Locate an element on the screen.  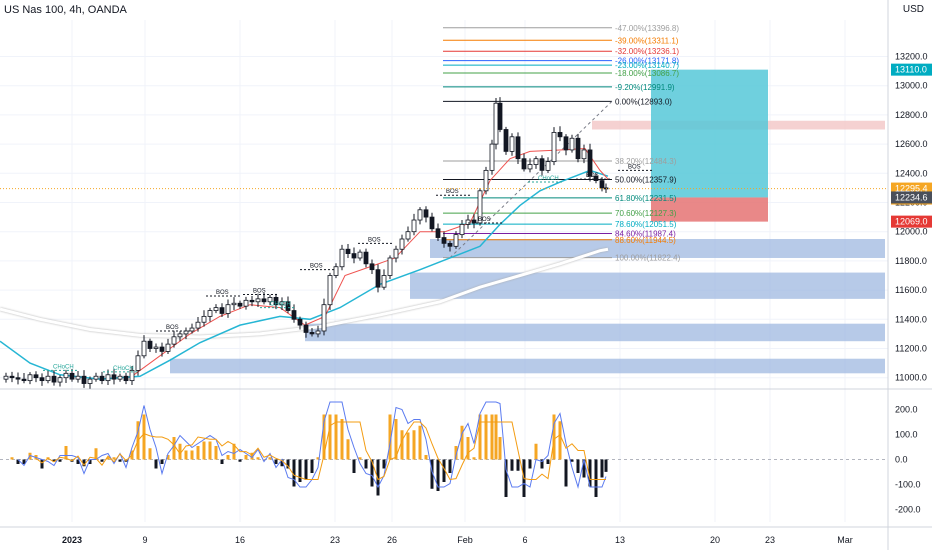
fib-level-label: -26.00%(13171.8) is located at coordinates (647, 61).